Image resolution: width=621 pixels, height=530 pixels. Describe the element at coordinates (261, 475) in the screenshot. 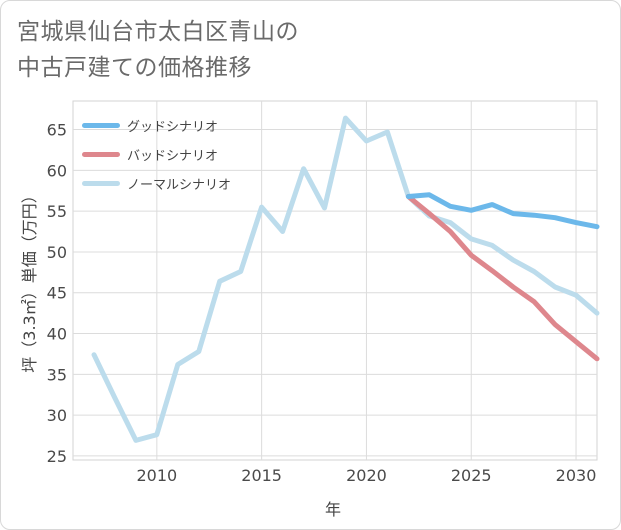

I see `x-tick-label: 2015` at that location.